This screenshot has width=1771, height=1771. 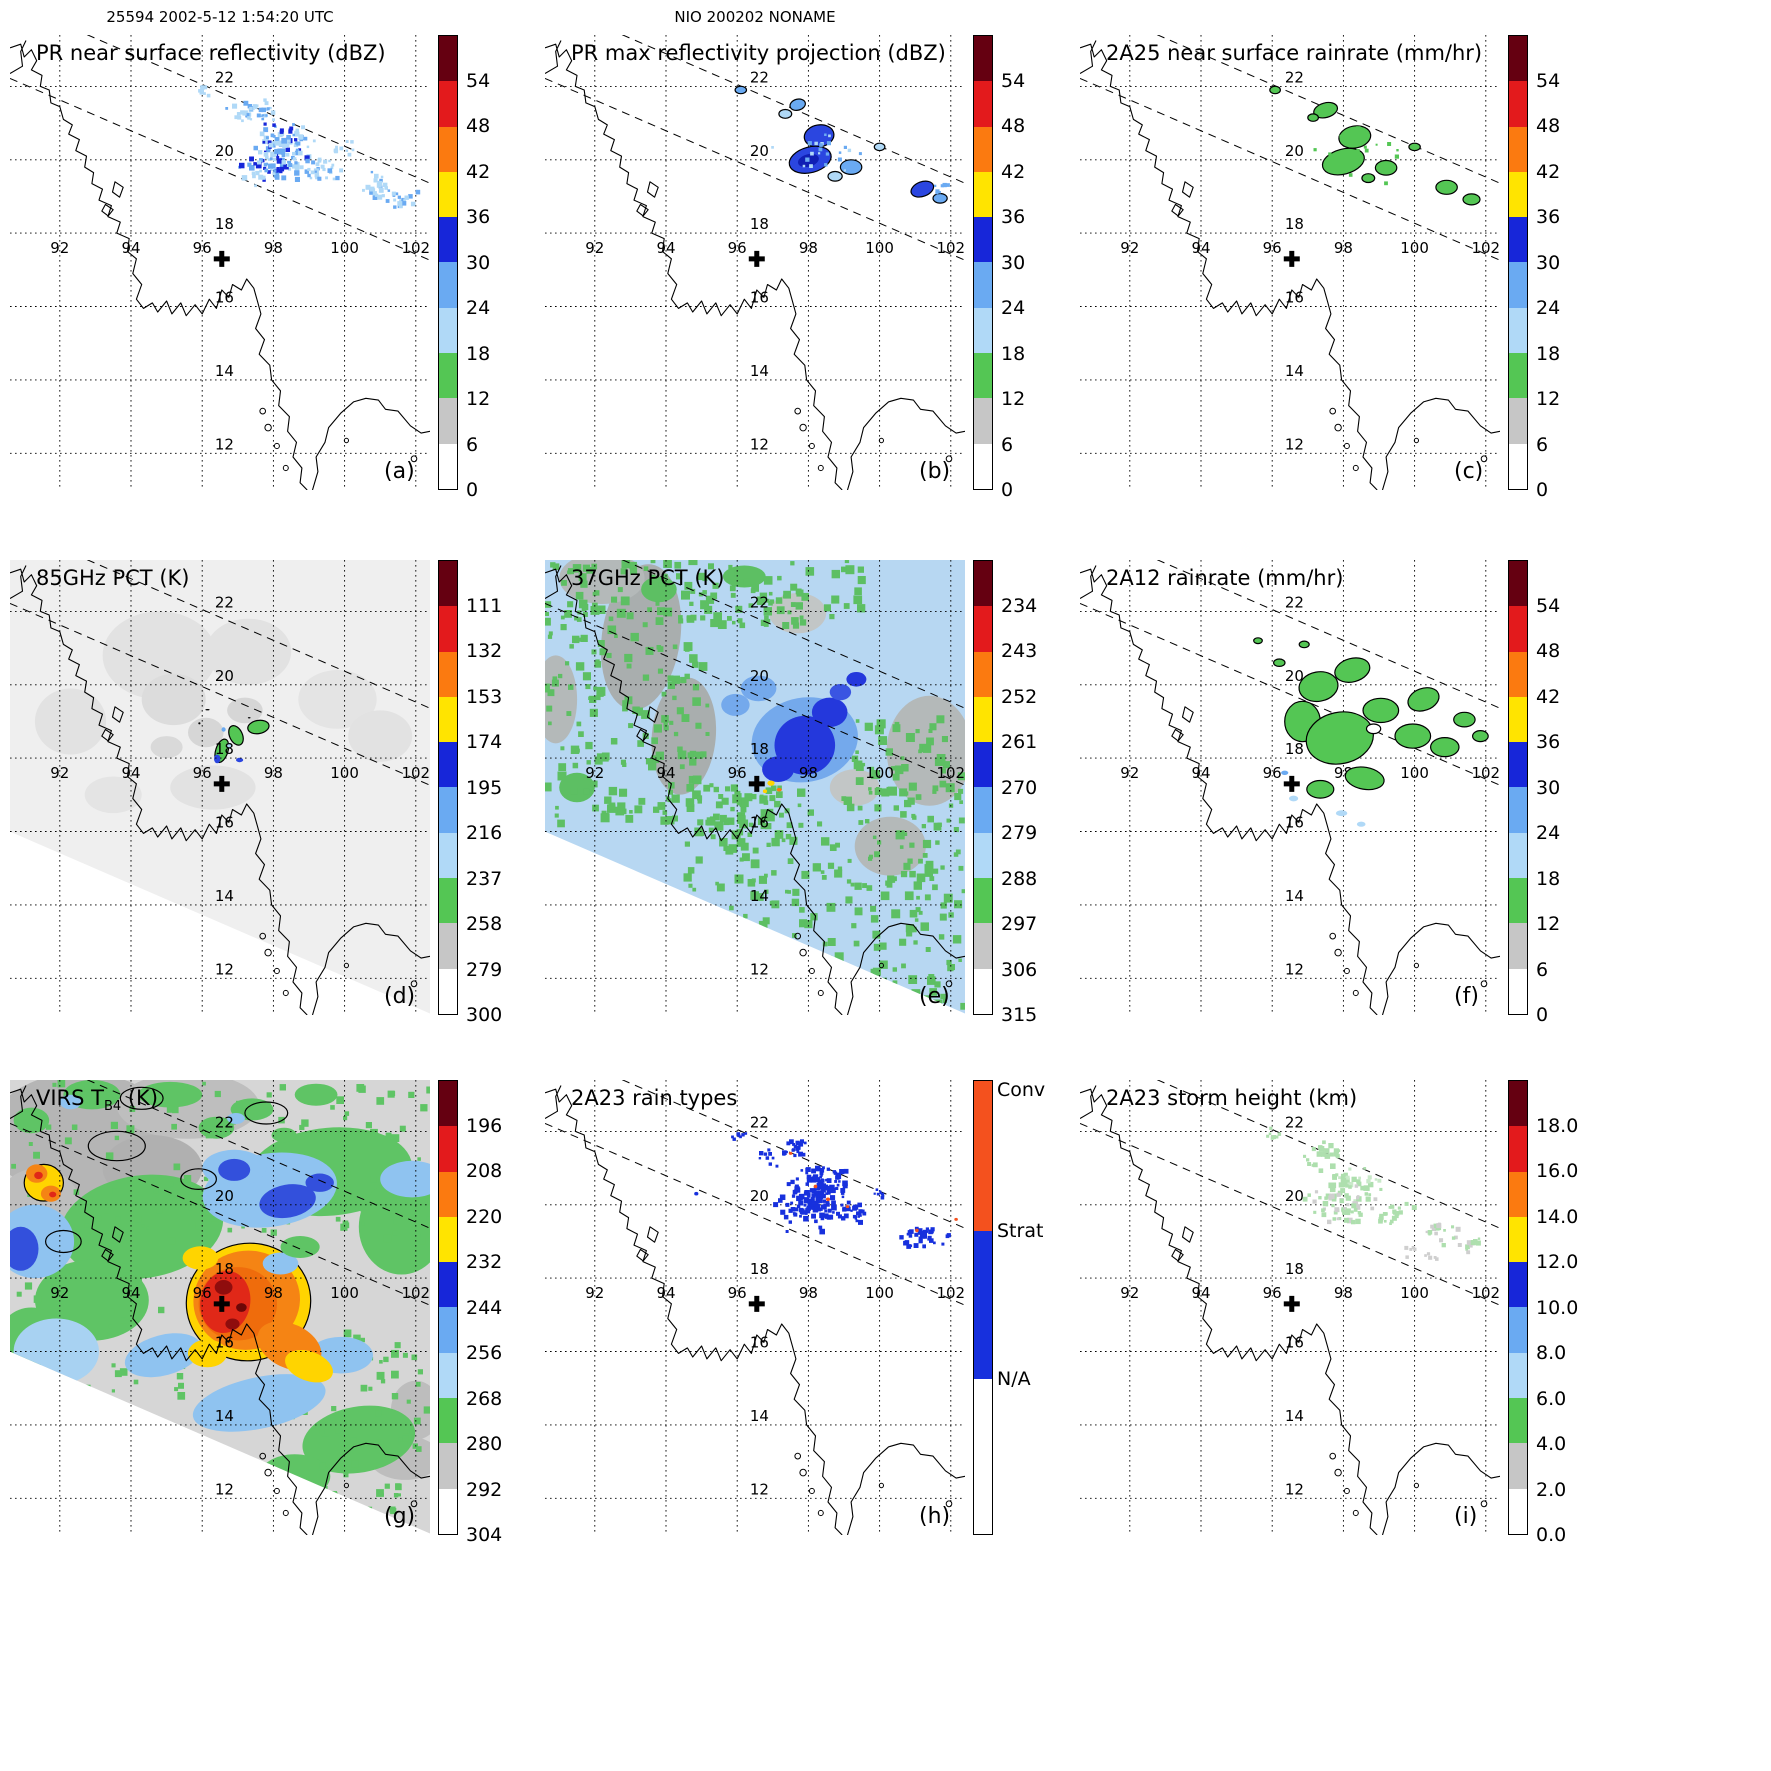 I want to click on colorbar-tick-label: 54, so click(x=1548, y=81).